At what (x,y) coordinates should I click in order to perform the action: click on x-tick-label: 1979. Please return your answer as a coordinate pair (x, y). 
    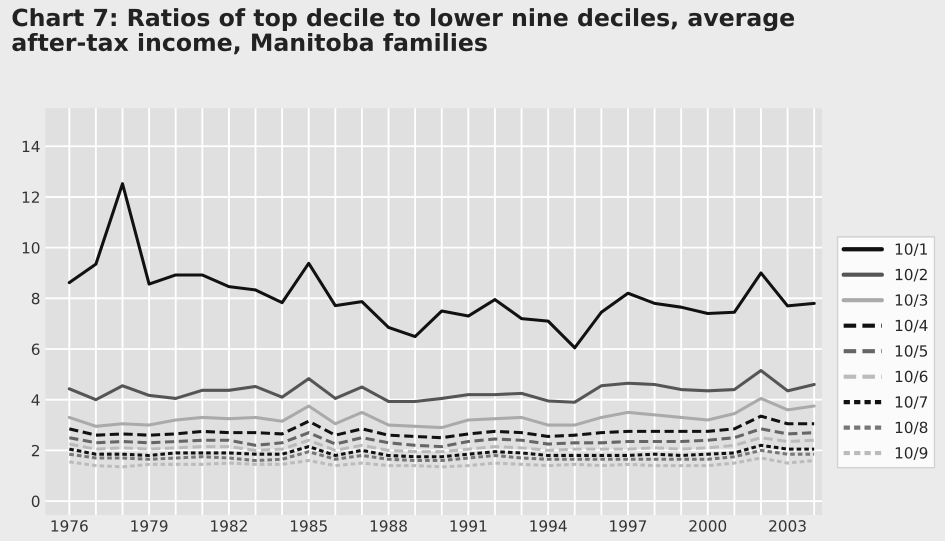
    Looking at the image, I should click on (149, 526).